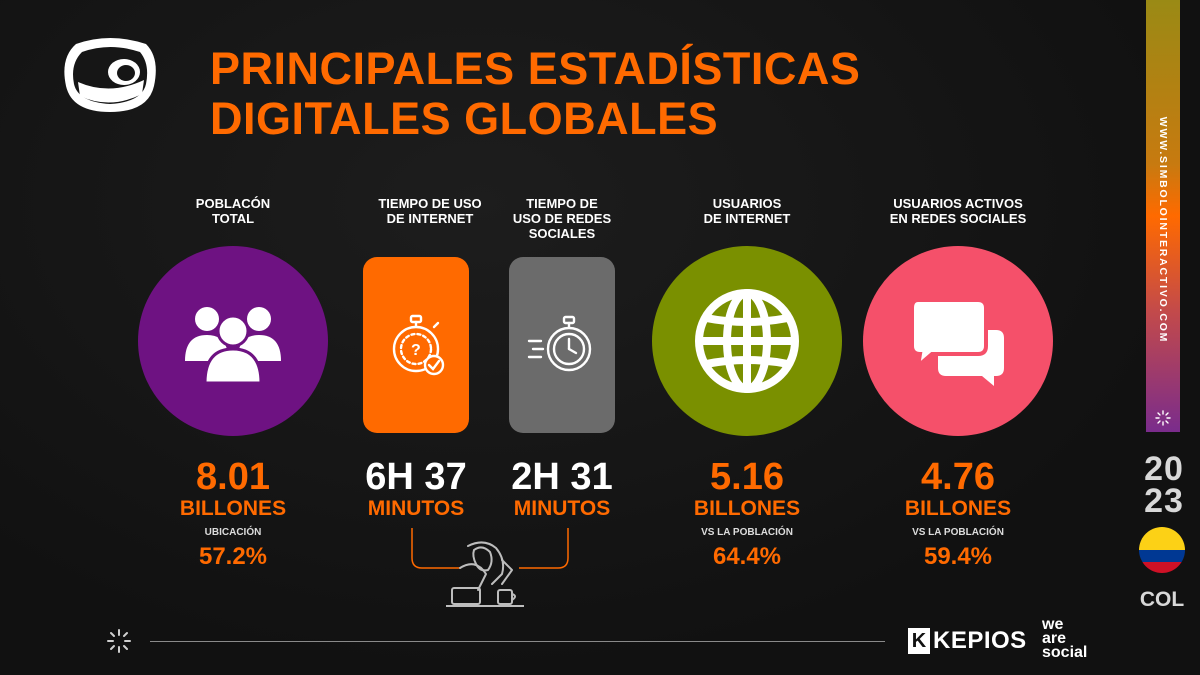 This screenshot has width=1200, height=675. I want to click on social-users-unit: BILLONES, so click(958, 508).